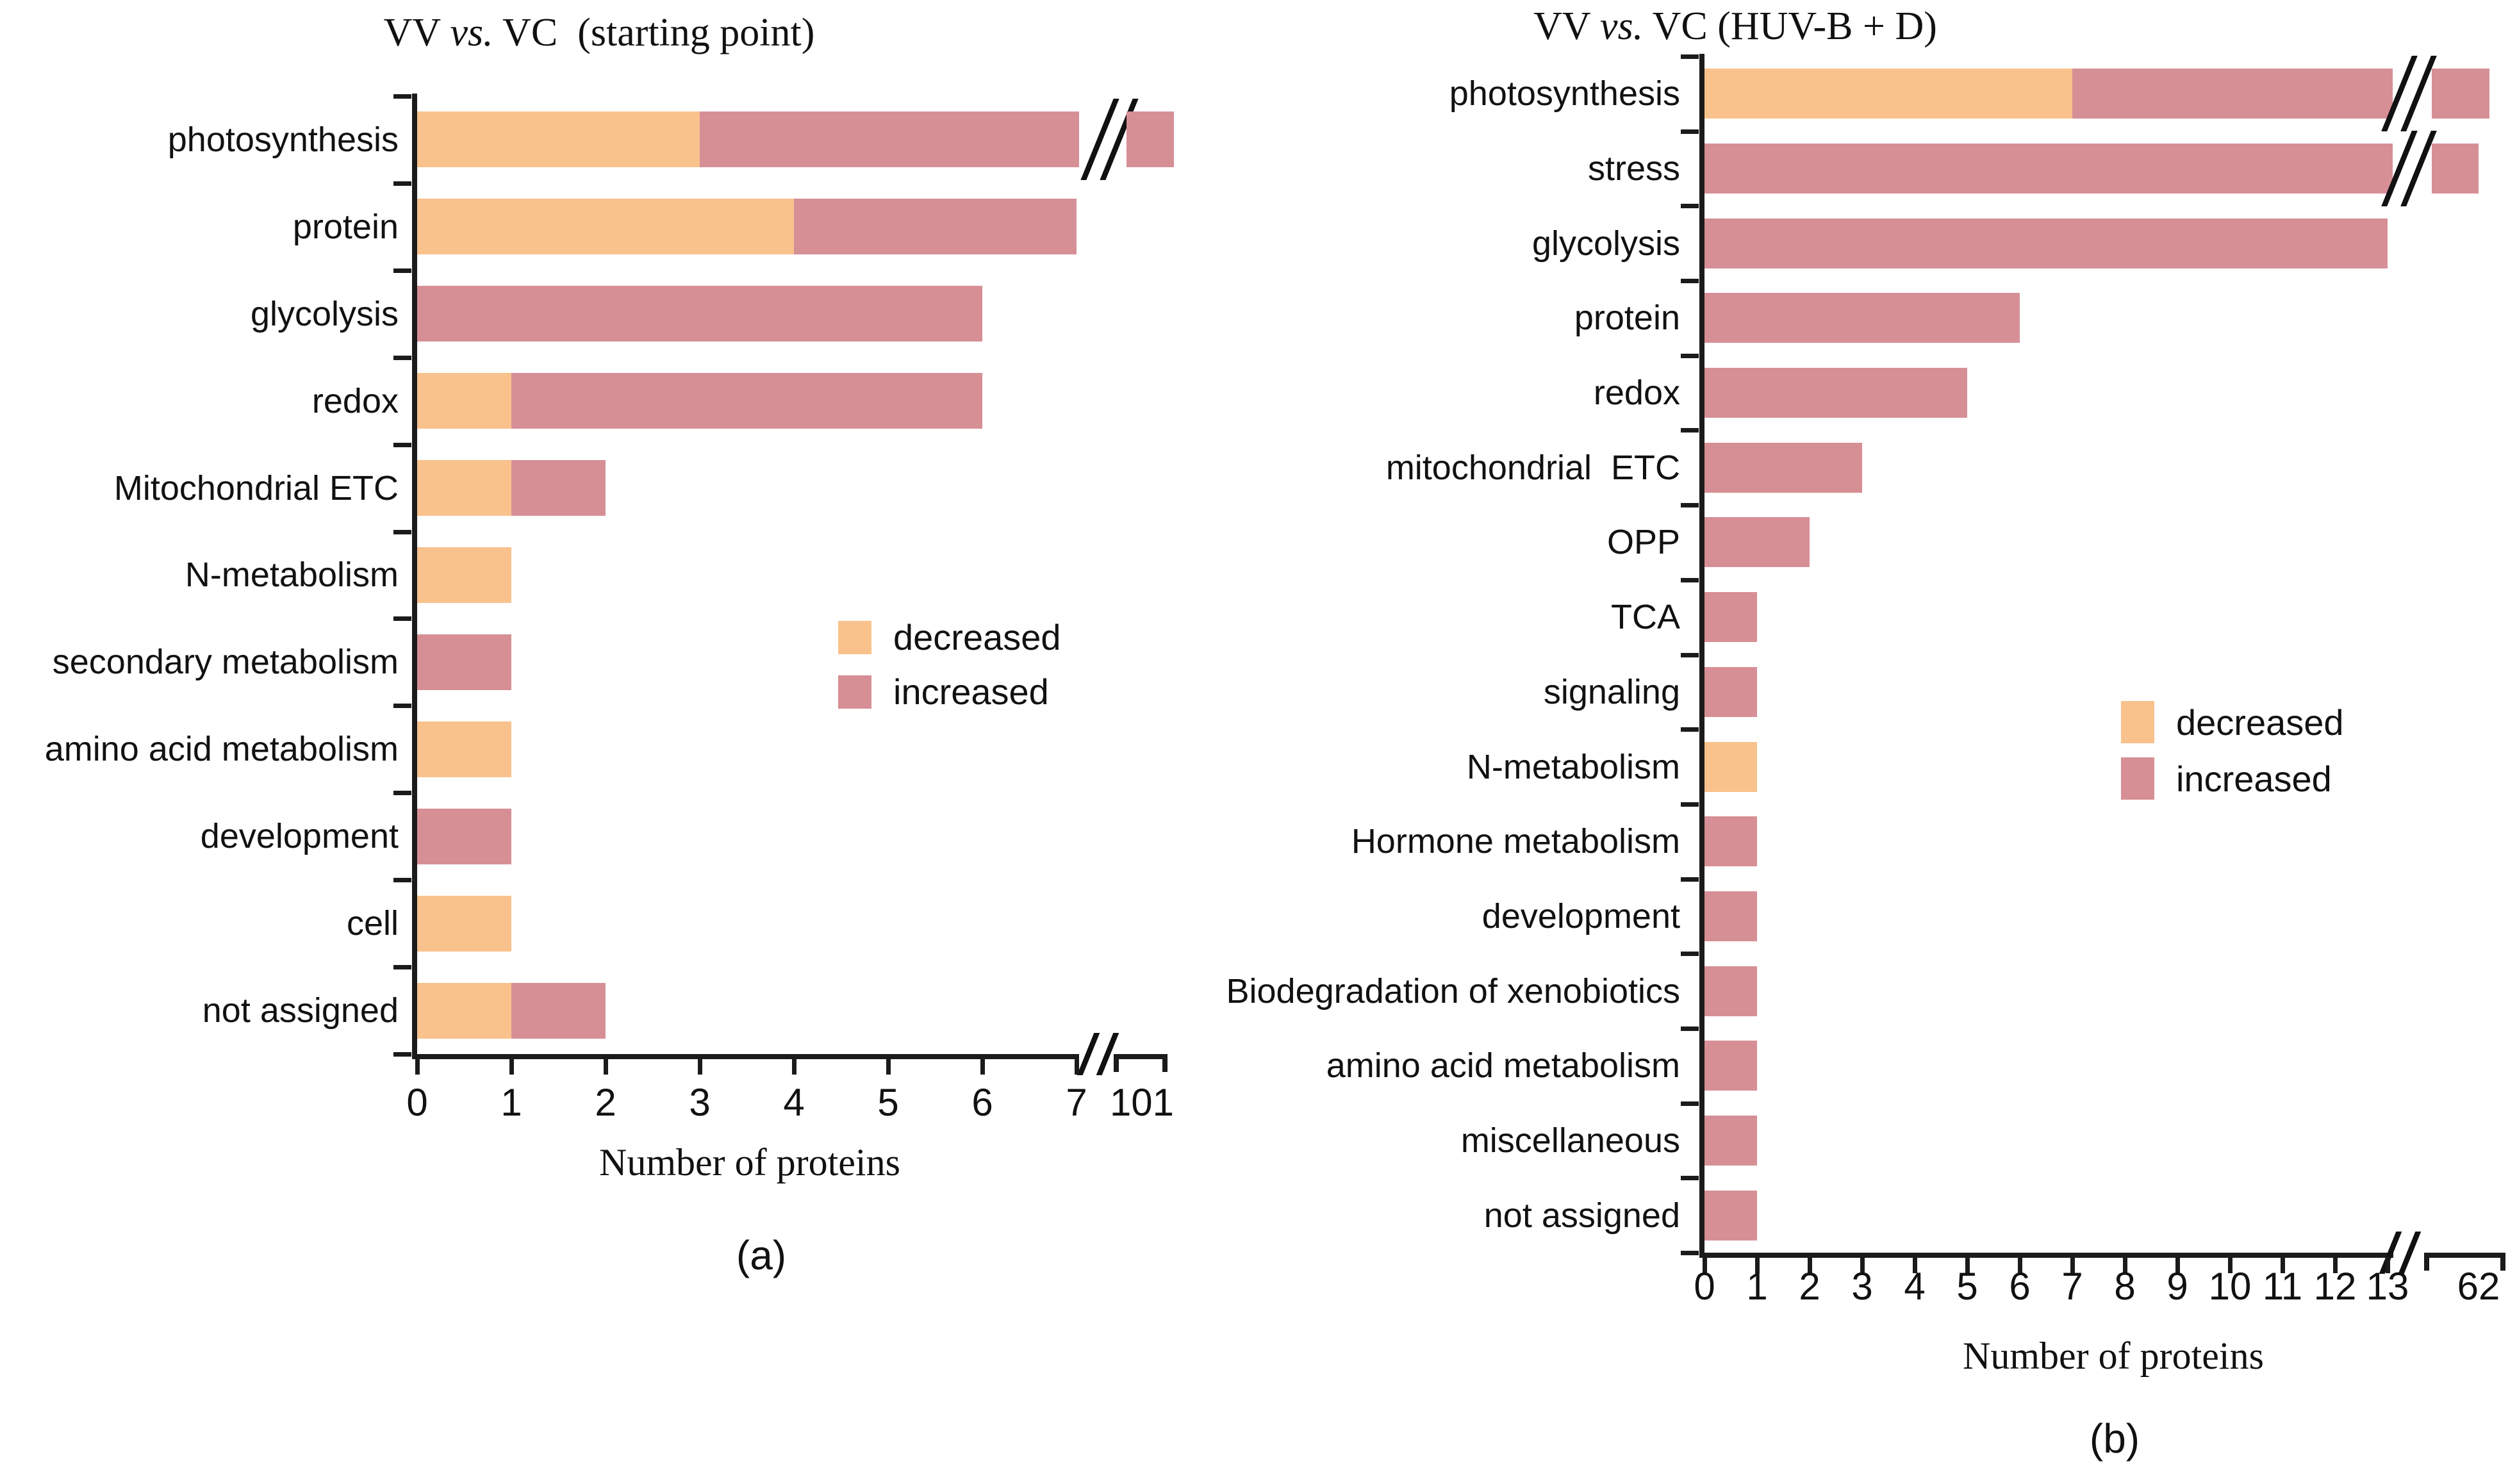  Describe the element at coordinates (2464, 1262) in the screenshot. I see `chart-b-axis-break-bracket` at that location.